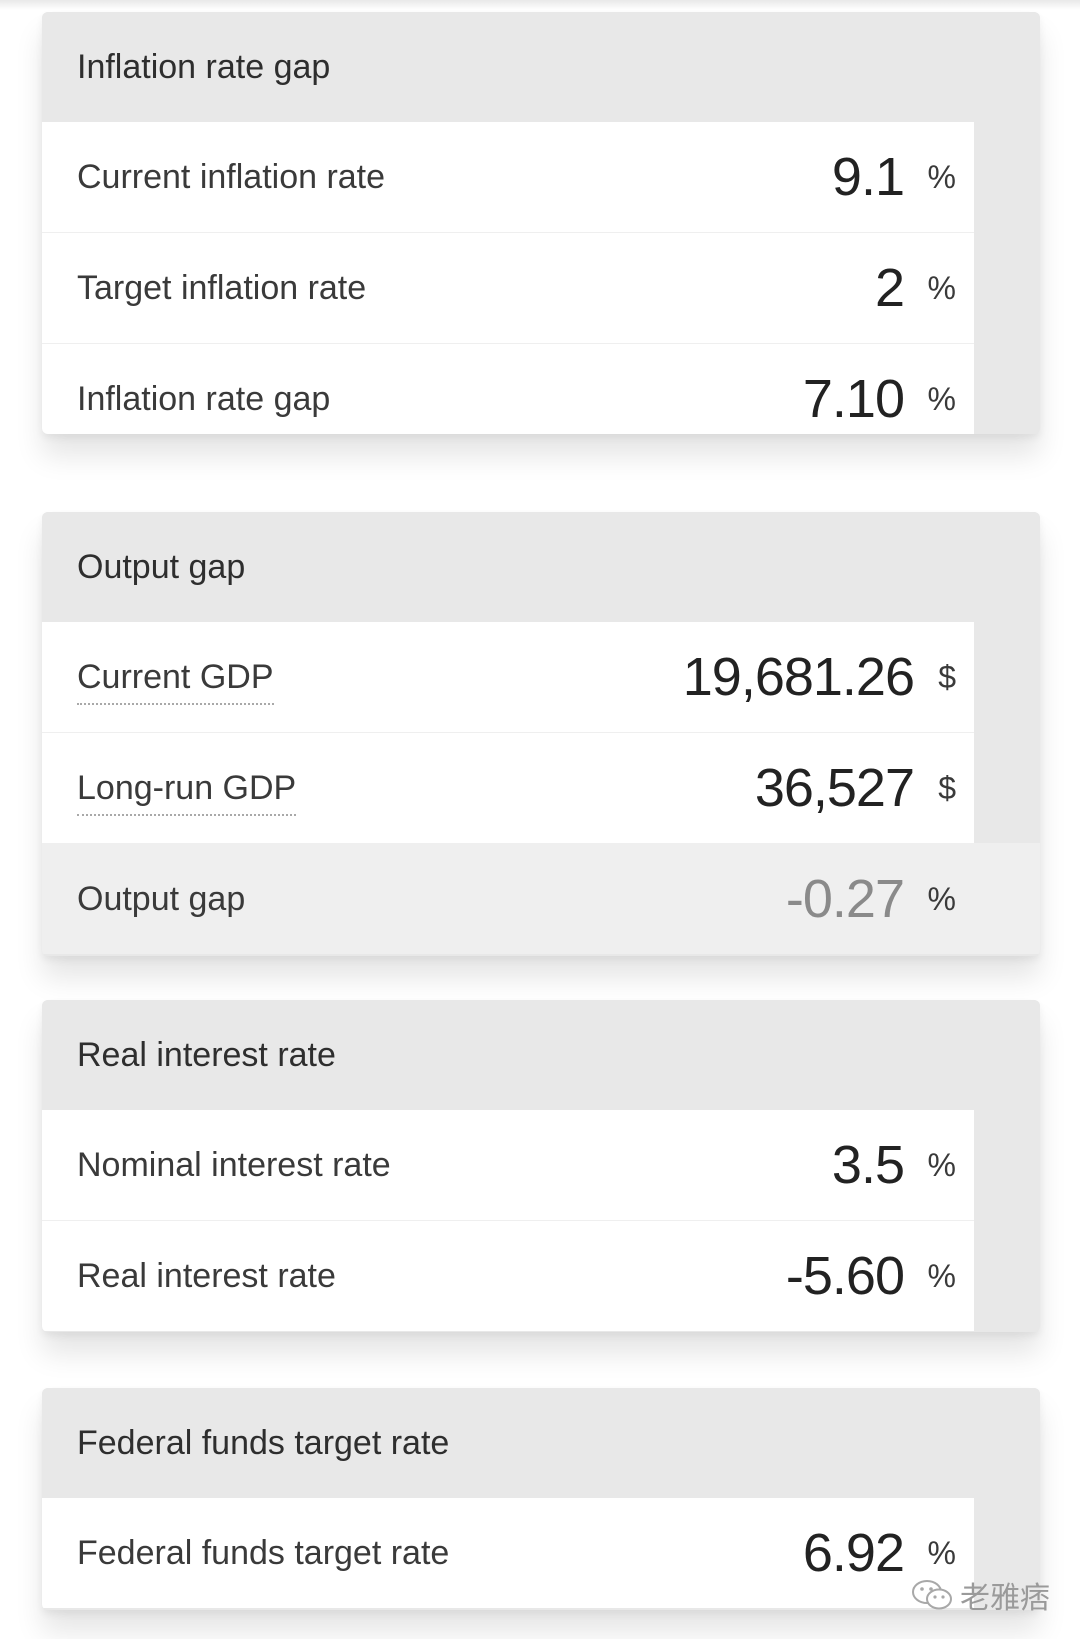 The height and width of the screenshot is (1639, 1080). Describe the element at coordinates (508, 787) in the screenshot. I see `long-run-gdp-row: Long-run GDP 36,527 $` at that location.